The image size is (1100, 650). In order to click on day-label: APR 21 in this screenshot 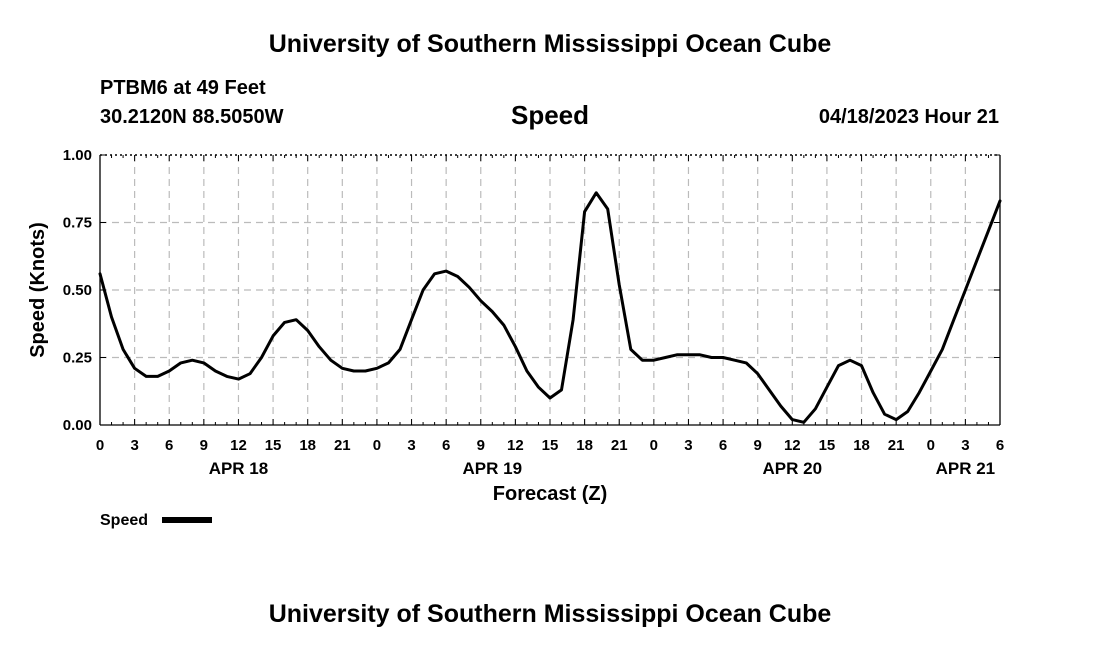, I will do `click(966, 468)`.